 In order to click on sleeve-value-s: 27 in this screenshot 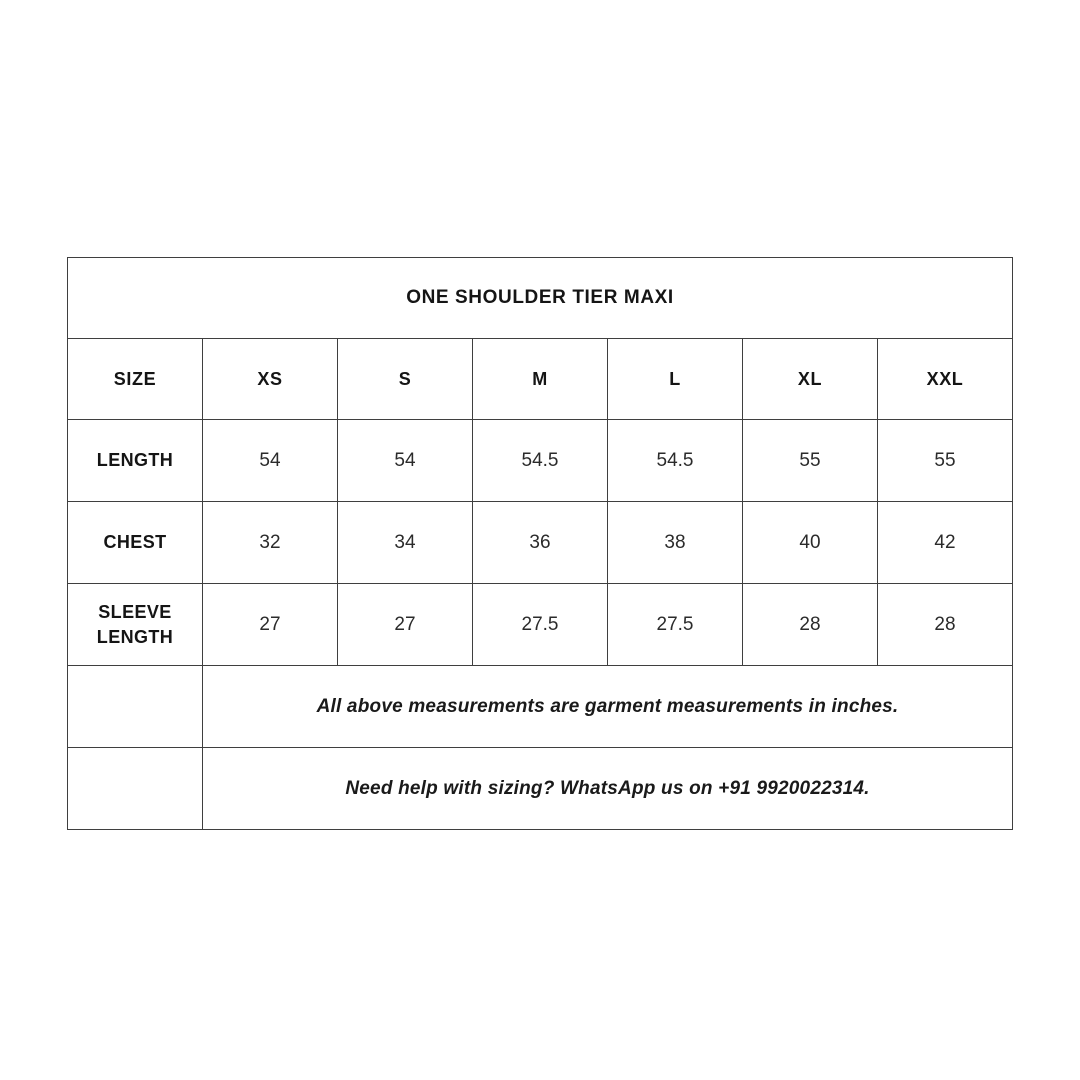, I will do `click(405, 624)`.